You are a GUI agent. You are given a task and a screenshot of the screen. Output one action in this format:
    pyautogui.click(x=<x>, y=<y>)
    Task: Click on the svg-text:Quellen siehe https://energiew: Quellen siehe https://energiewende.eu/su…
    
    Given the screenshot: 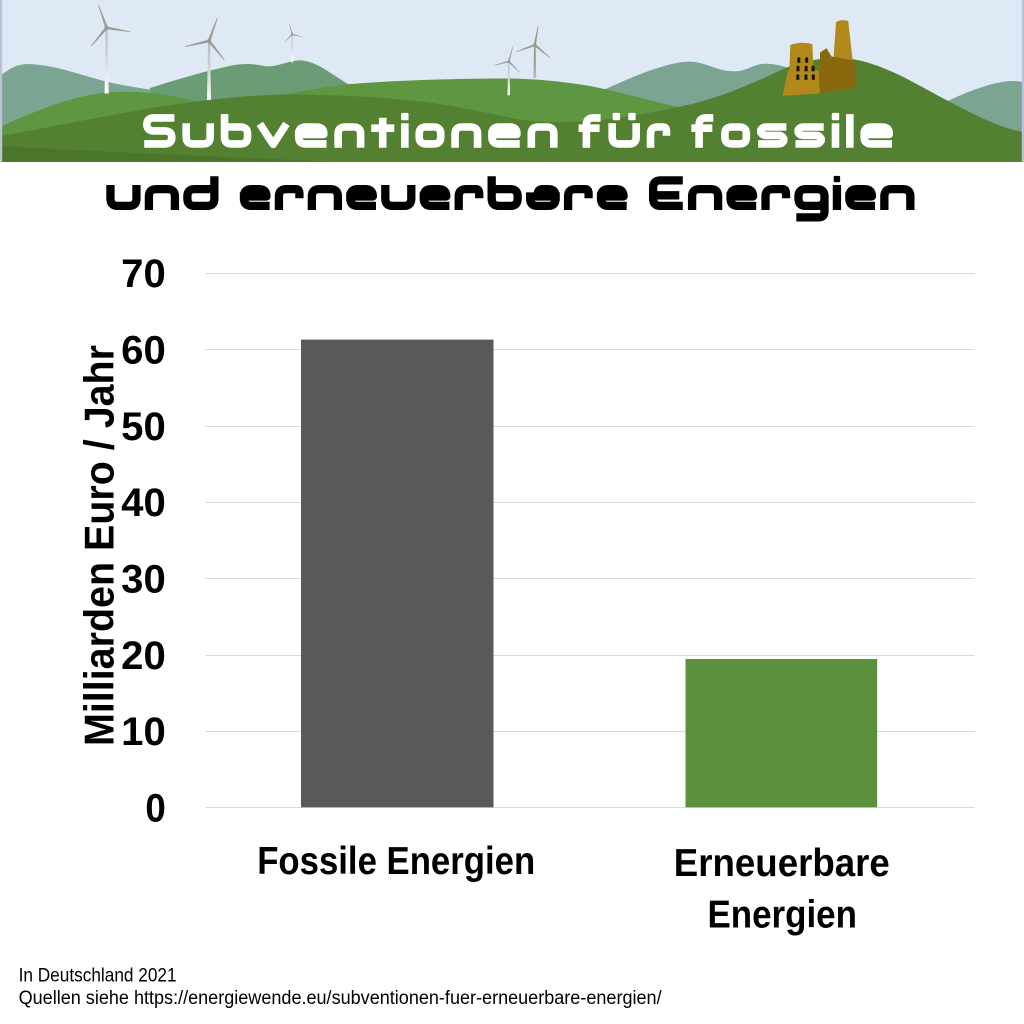 What is the action you would take?
    pyautogui.click(x=341, y=998)
    